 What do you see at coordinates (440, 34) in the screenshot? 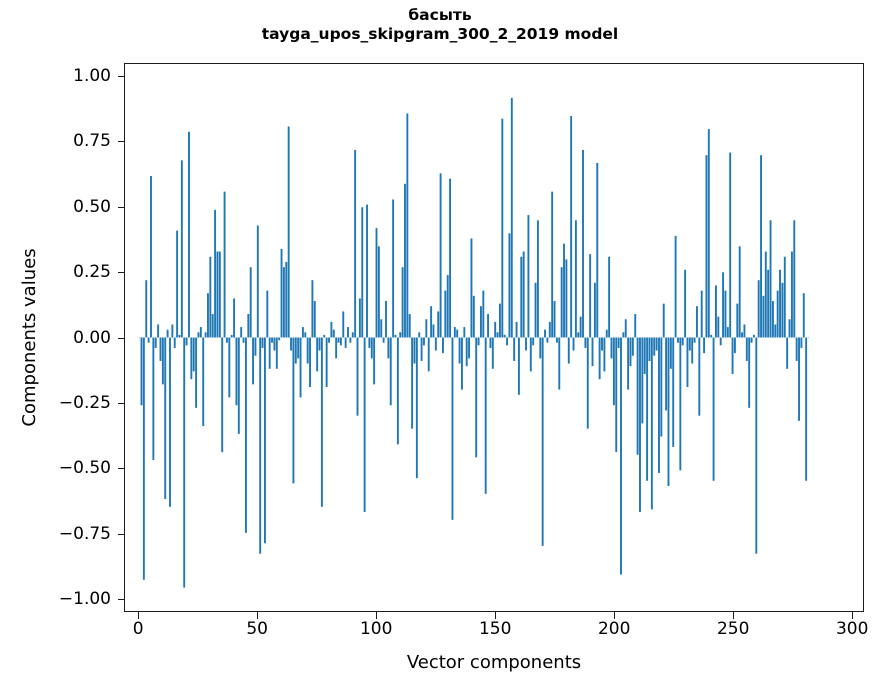
I see `chart-title-model: tayga_upos_skipgram_300_2_2019 model` at bounding box center [440, 34].